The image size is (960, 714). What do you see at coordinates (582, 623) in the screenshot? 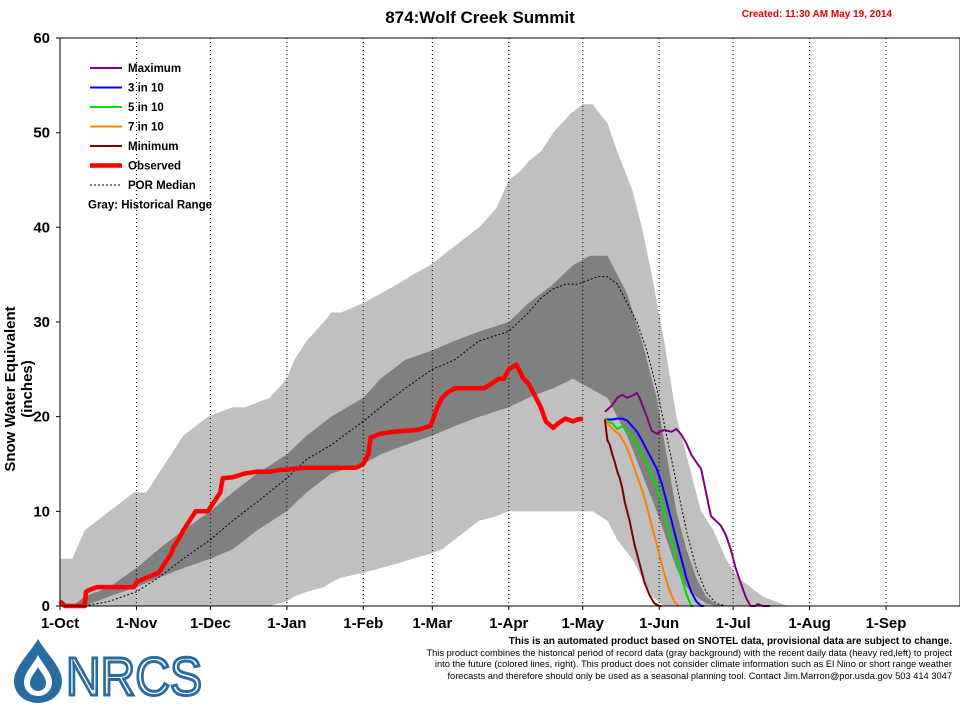
I see `x-tick-label-1-May: 1-May` at bounding box center [582, 623].